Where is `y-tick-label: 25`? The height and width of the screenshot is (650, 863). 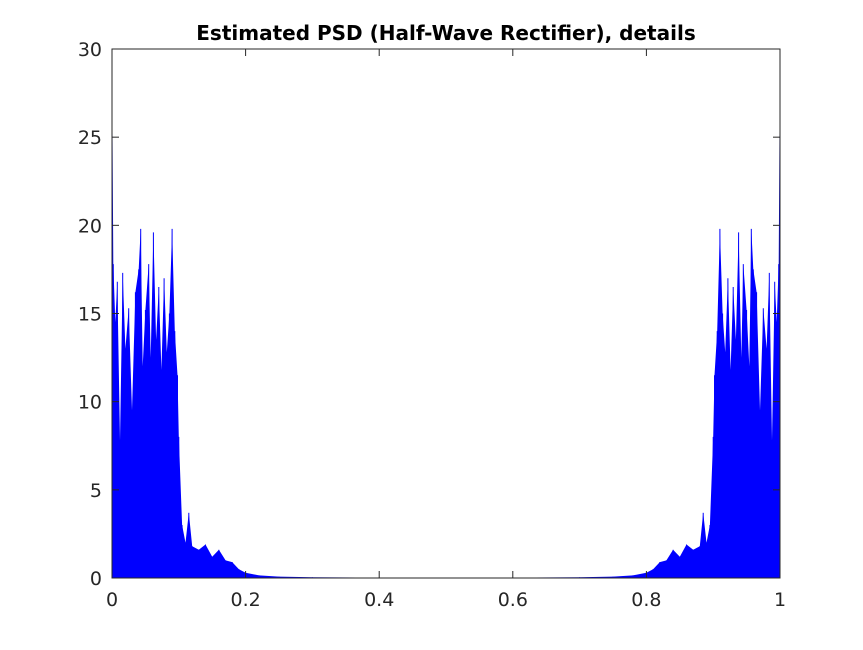
y-tick-label: 25 is located at coordinates (90, 138).